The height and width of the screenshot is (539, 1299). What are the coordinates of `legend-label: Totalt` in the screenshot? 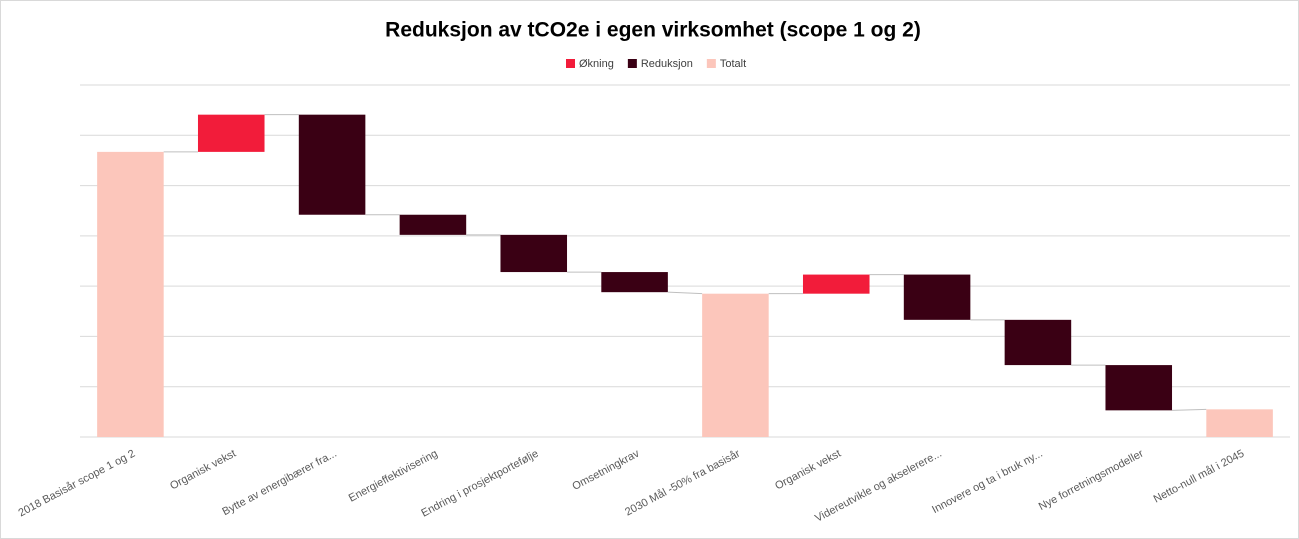 It's located at (733, 64).